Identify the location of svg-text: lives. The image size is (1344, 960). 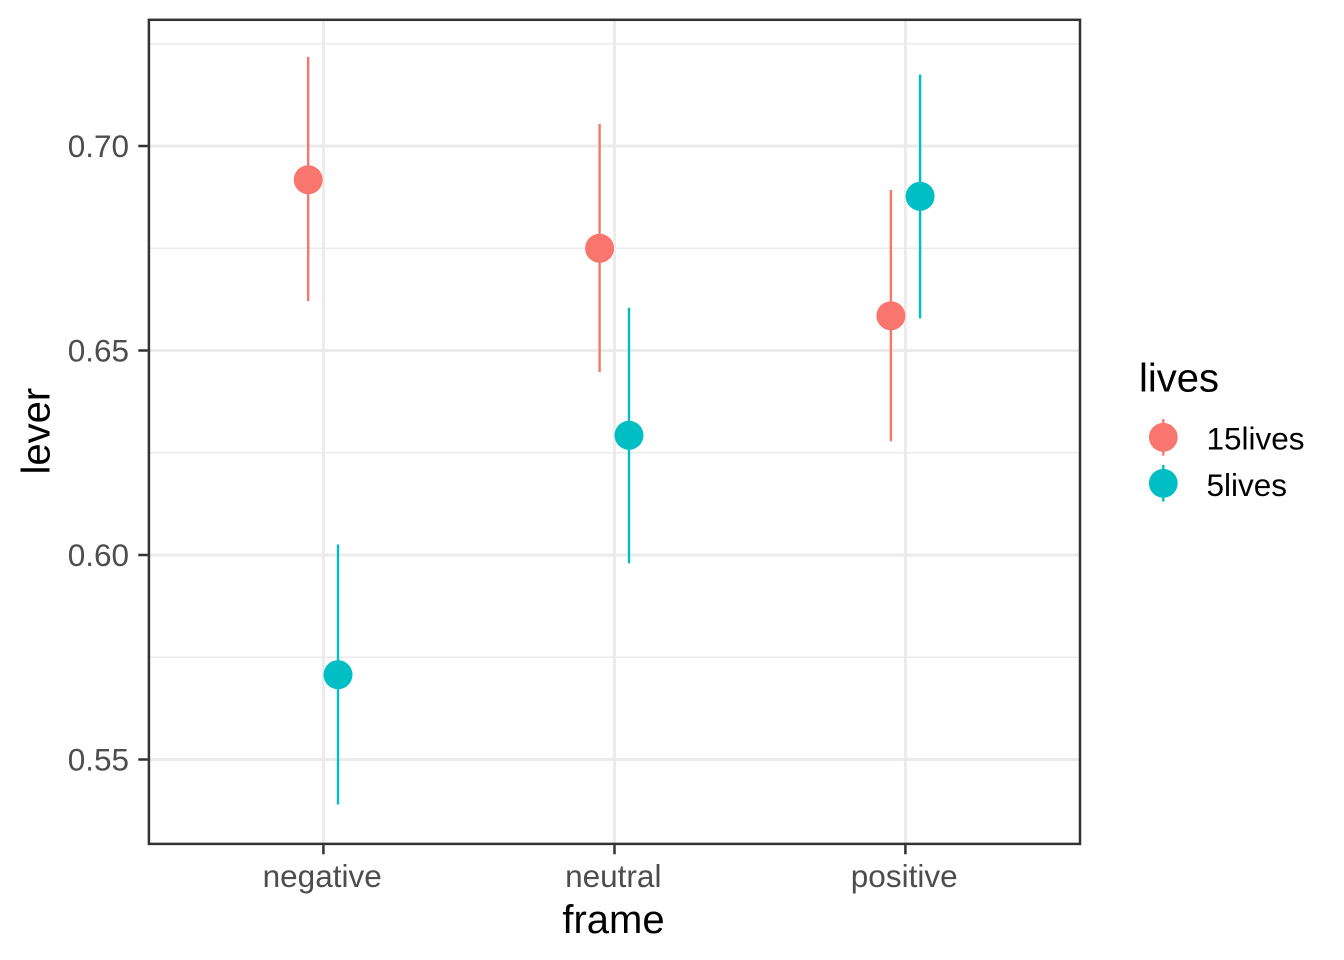
(1179, 379).